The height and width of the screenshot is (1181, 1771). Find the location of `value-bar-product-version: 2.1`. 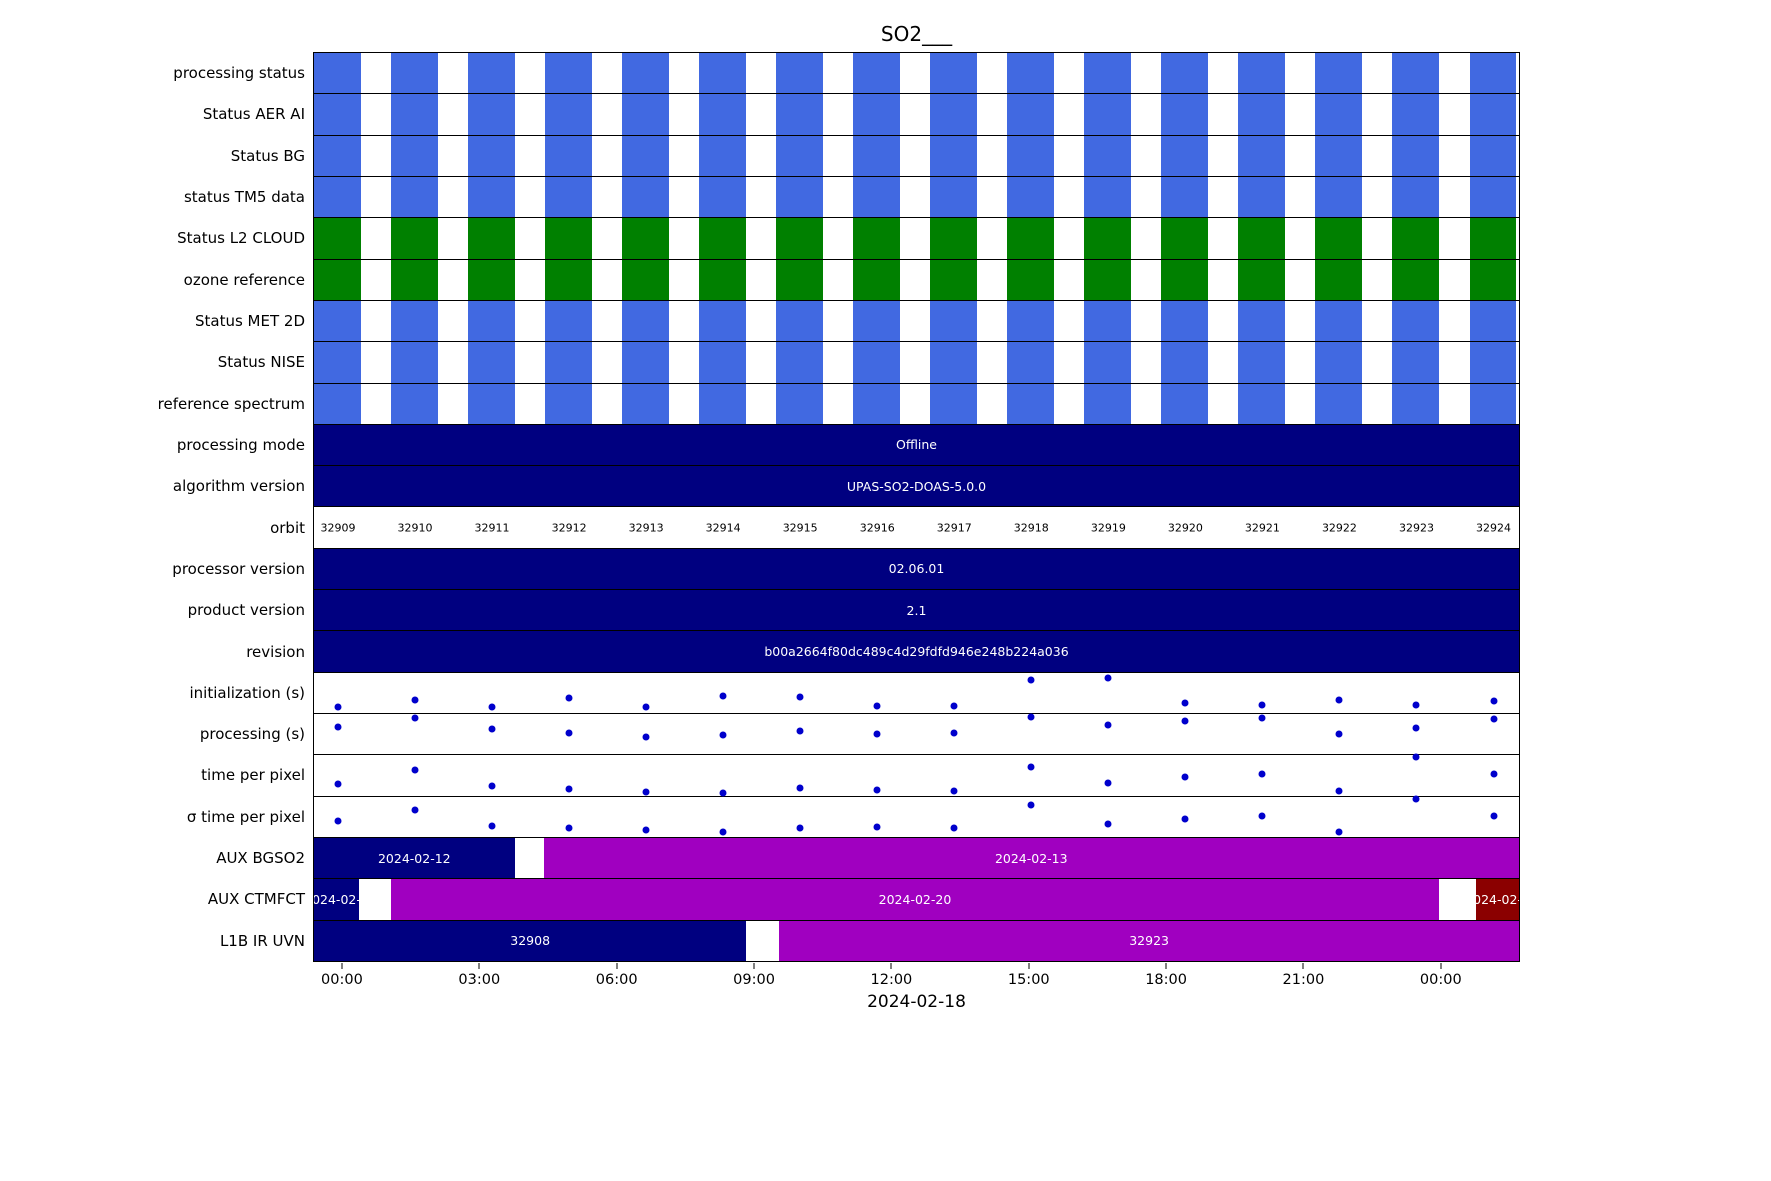

value-bar-product-version: 2.1 is located at coordinates (916, 610).